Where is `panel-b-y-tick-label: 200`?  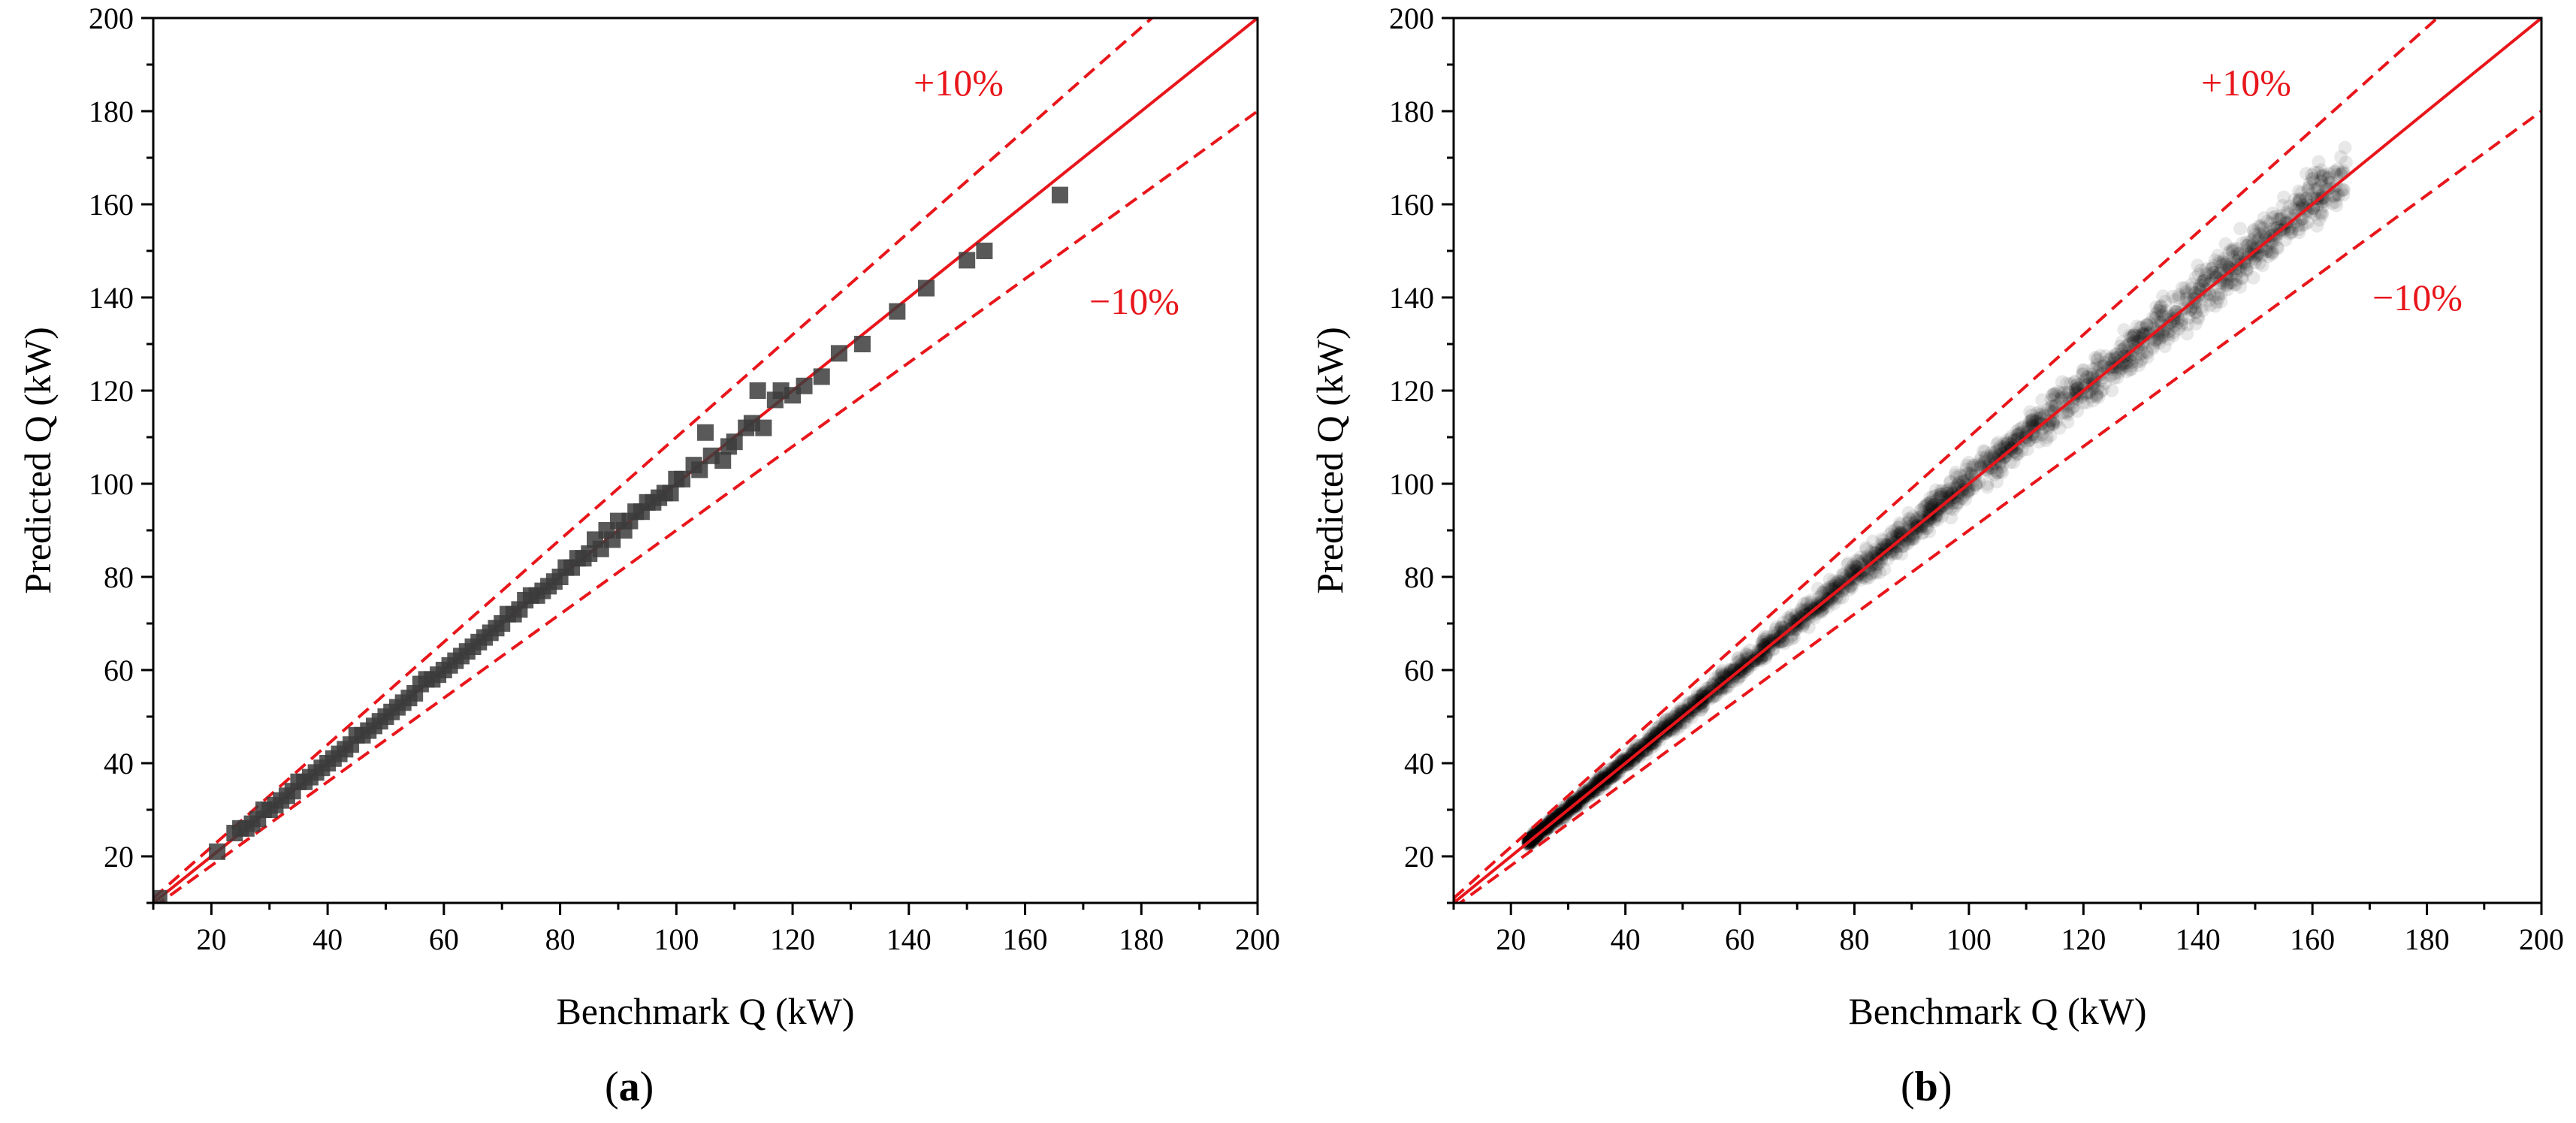 panel-b-y-tick-label: 200 is located at coordinates (1411, 18).